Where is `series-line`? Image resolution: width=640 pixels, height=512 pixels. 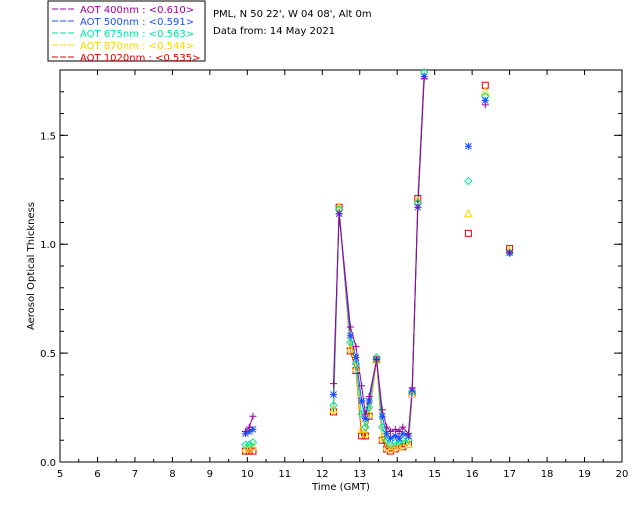
series-line is located at coordinates (379, 256).